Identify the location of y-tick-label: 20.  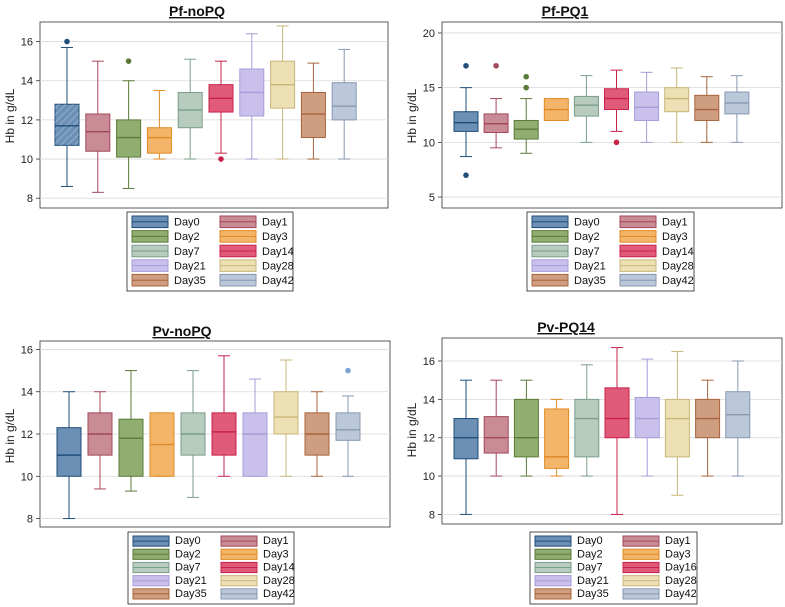
(429, 34).